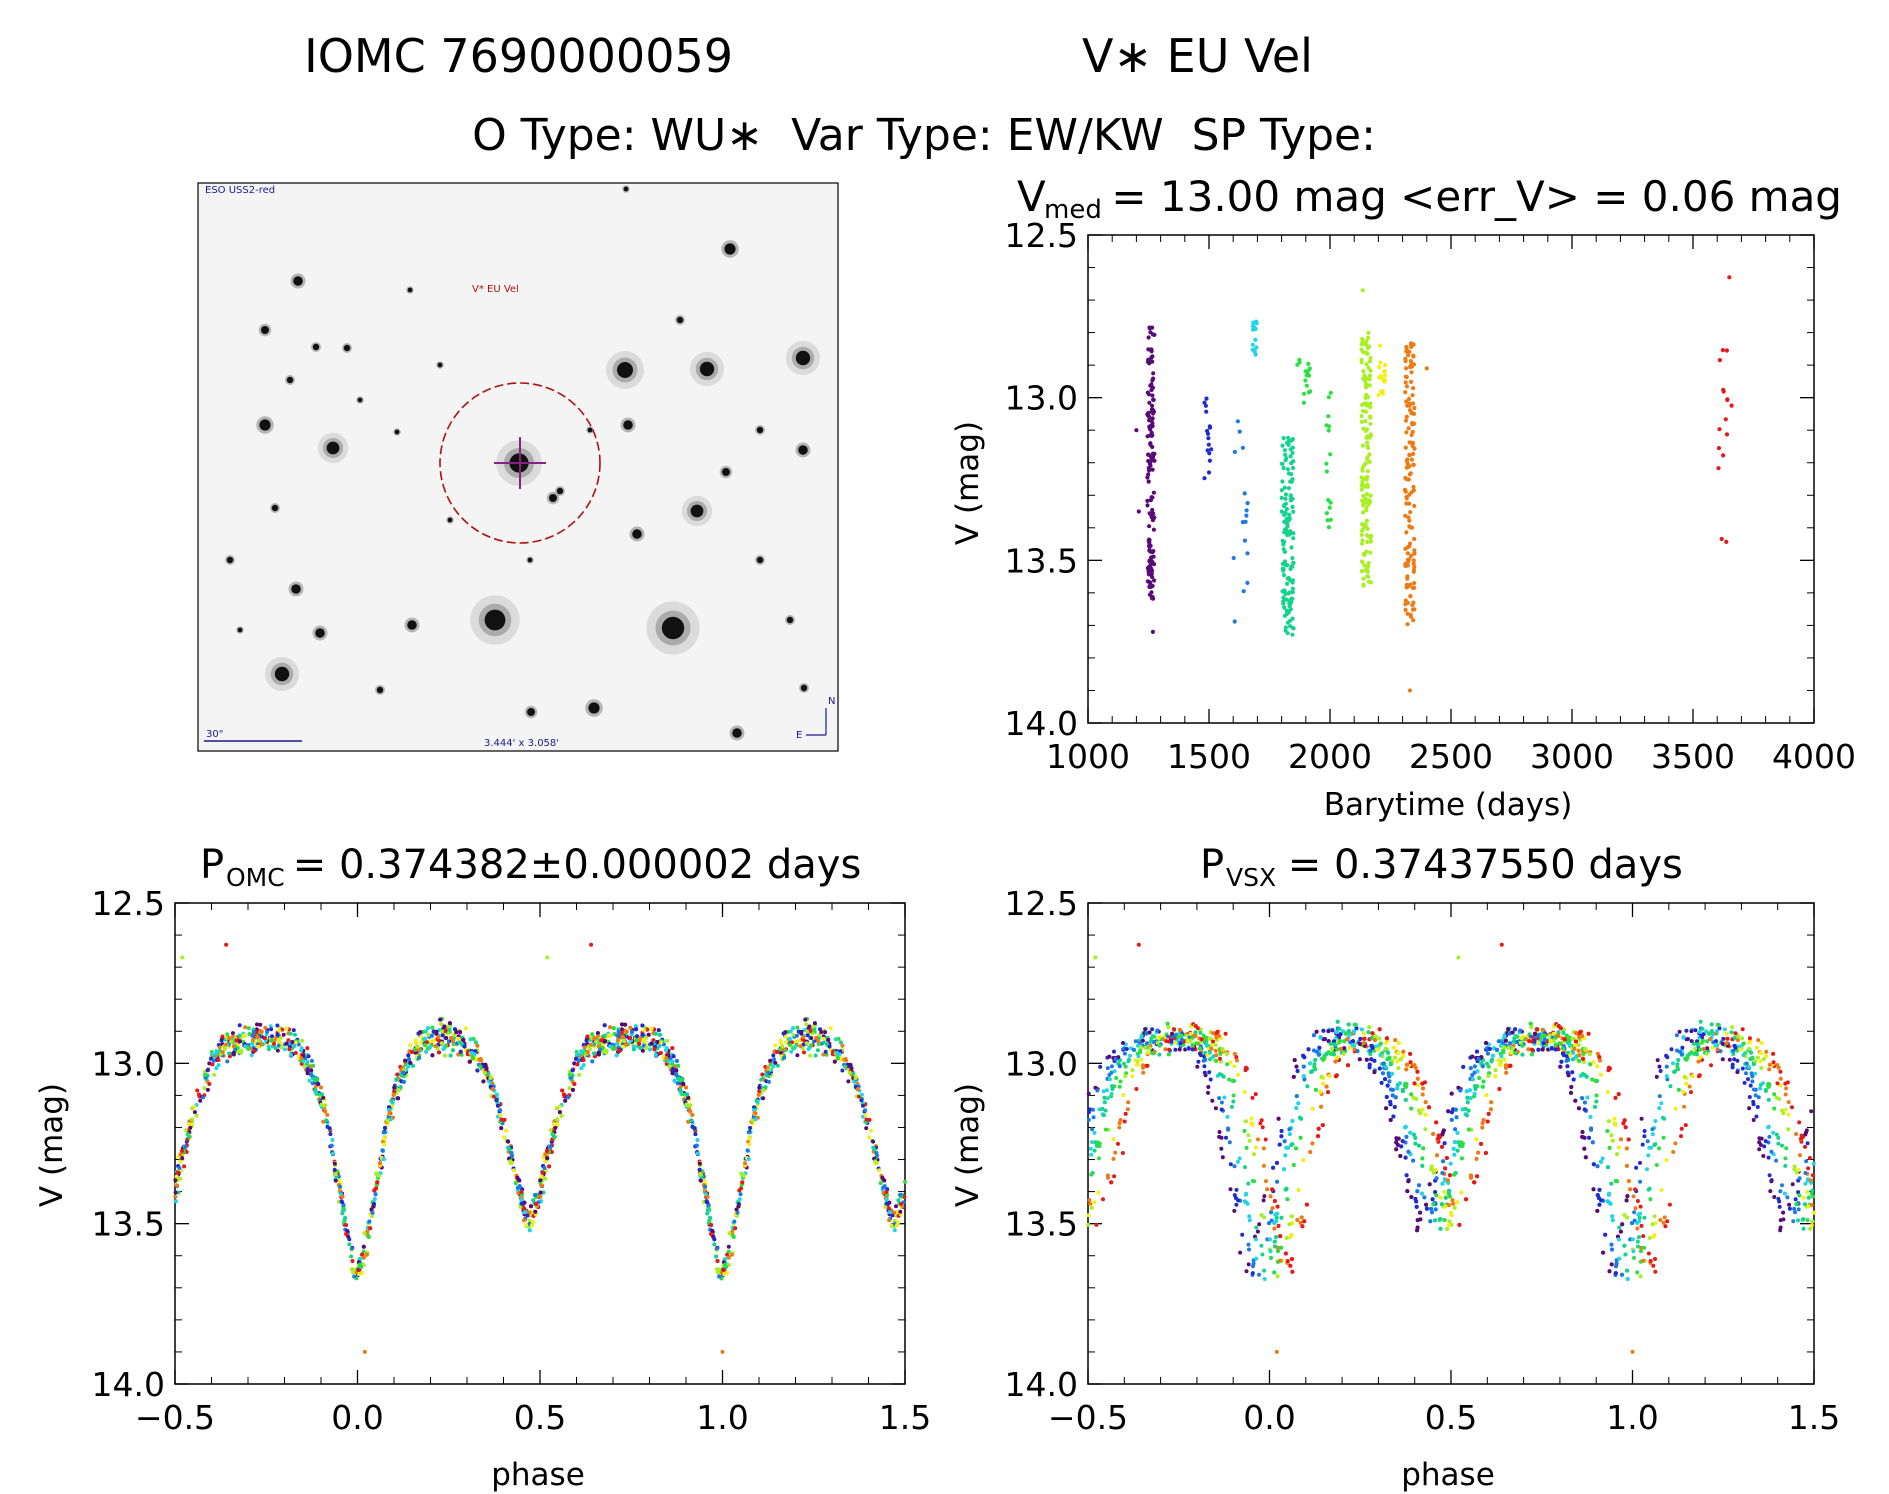  What do you see at coordinates (128, 1224) in the screenshot?
I see `y-tick-label: 13.5` at bounding box center [128, 1224].